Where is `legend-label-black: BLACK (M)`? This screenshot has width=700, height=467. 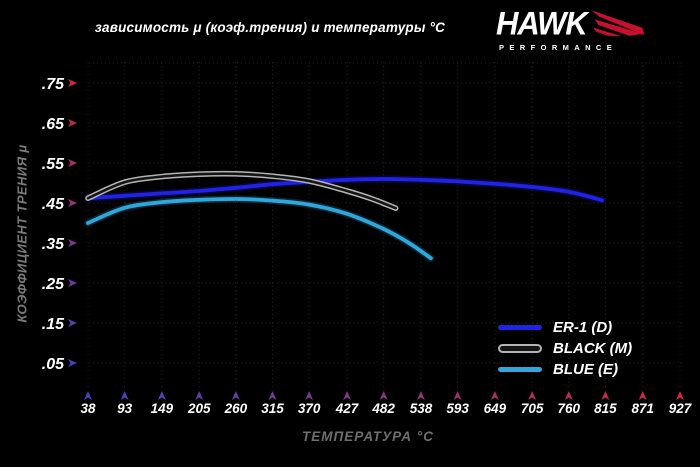
legend-label-black: BLACK (M) is located at coordinates (593, 348).